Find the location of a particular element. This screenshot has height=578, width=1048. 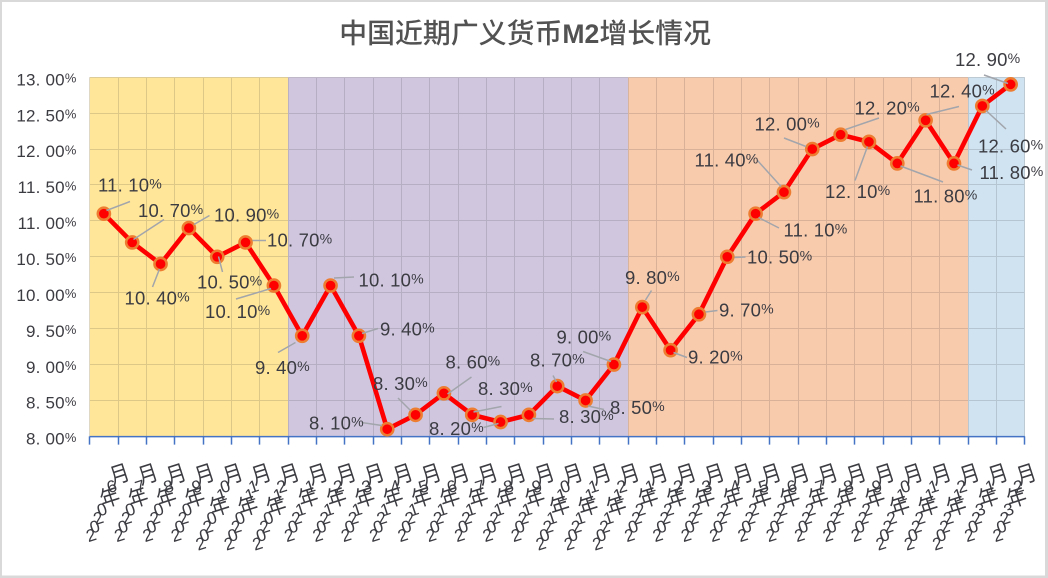

svg-text: 12. 40% is located at coordinates (963, 91).